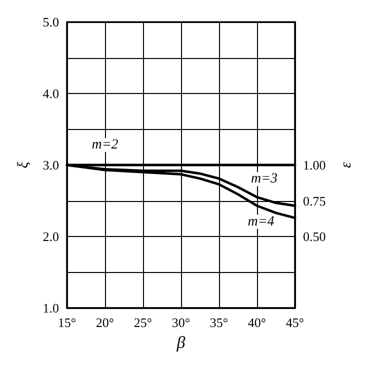 The height and width of the screenshot is (374, 370). Describe the element at coordinates (50, 236) in the screenshot. I see `y-tick-label: 2.0` at that location.